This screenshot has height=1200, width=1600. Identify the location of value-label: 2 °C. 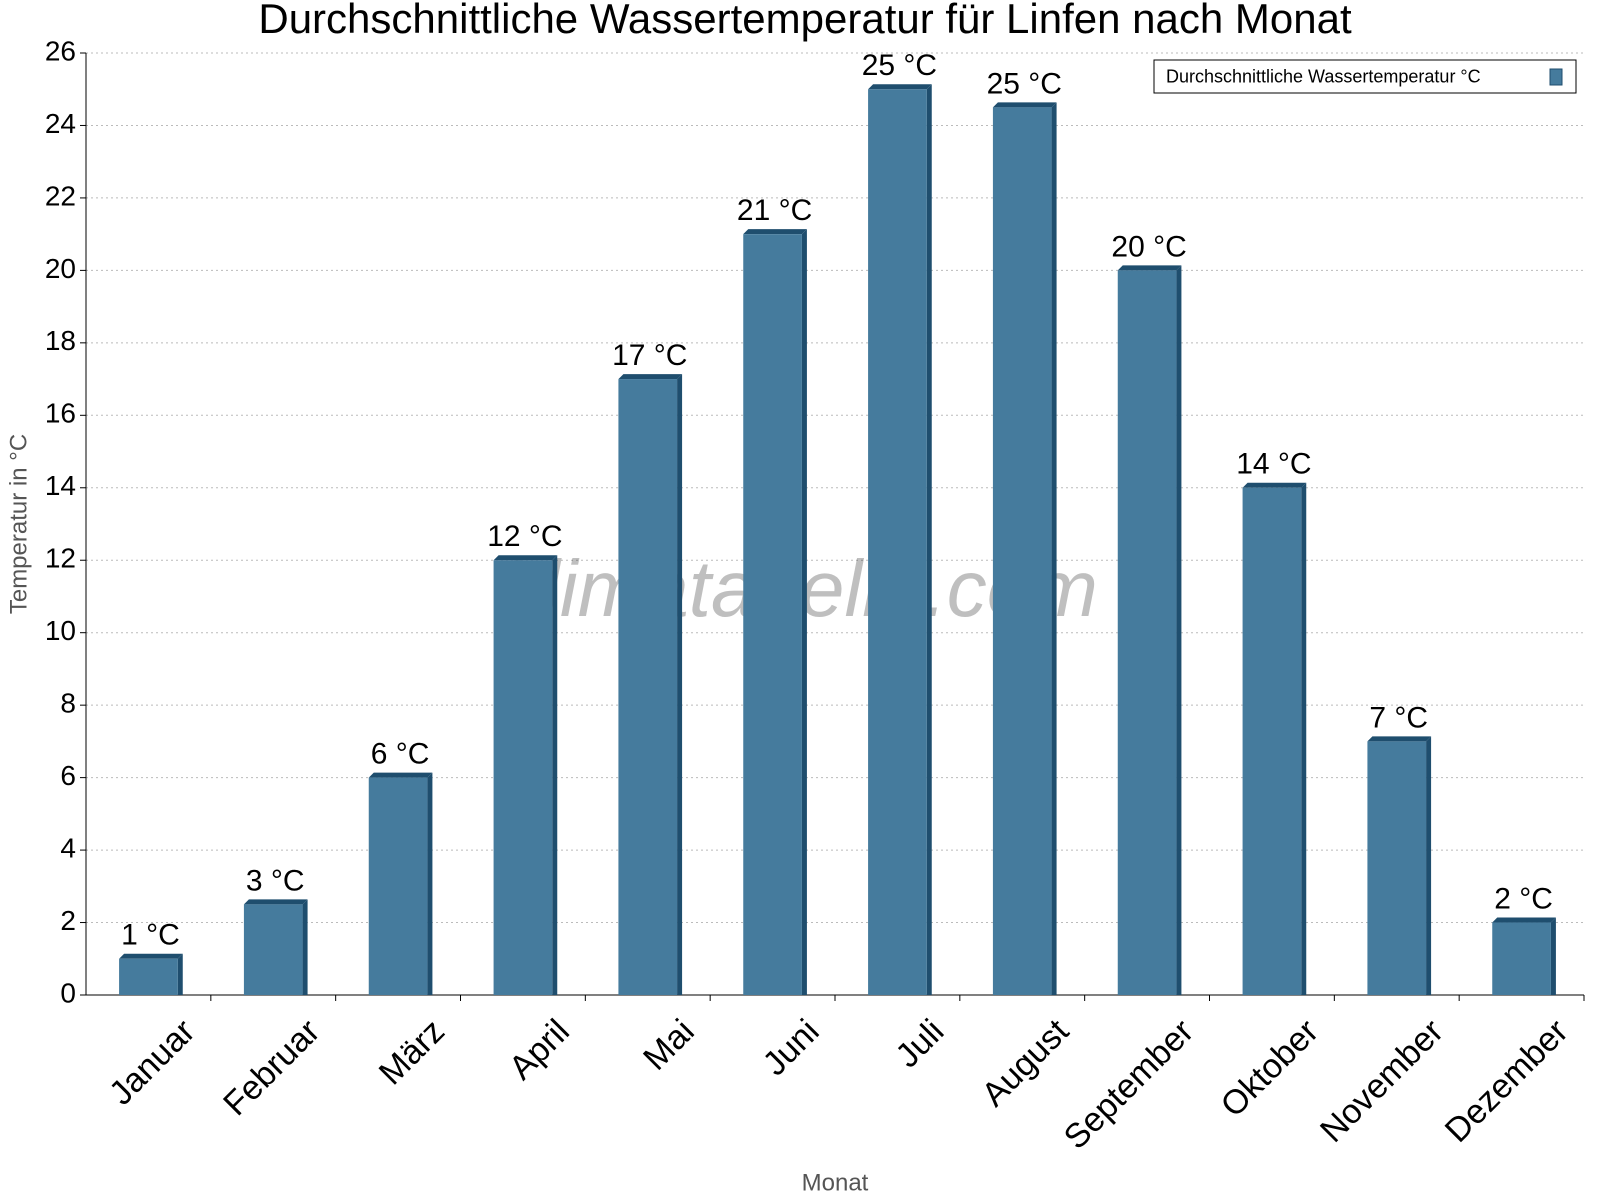
(1523, 898).